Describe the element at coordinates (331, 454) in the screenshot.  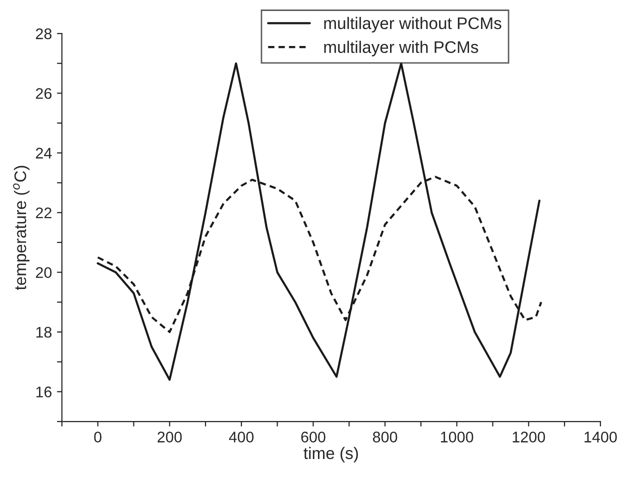
I see `x-axis-title: time (s)` at that location.